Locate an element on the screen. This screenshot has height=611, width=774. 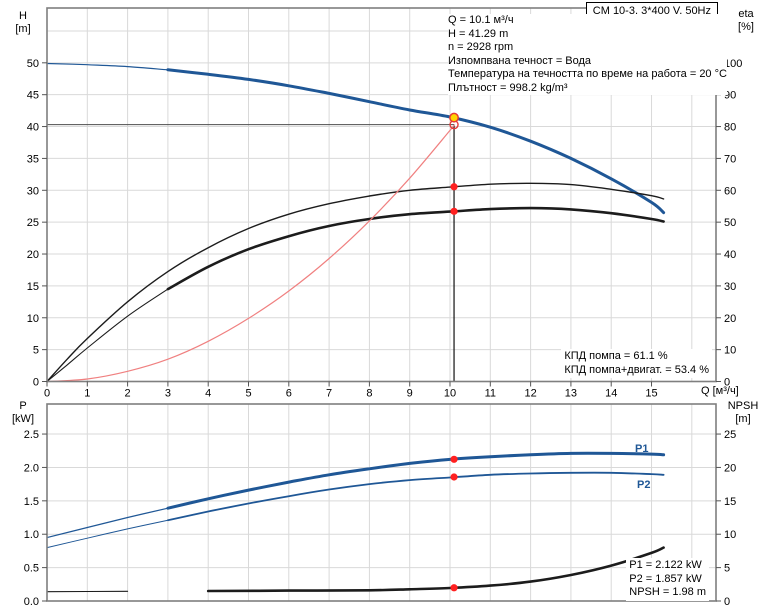
tick-label-bottom: 9 is located at coordinates (410, 394).